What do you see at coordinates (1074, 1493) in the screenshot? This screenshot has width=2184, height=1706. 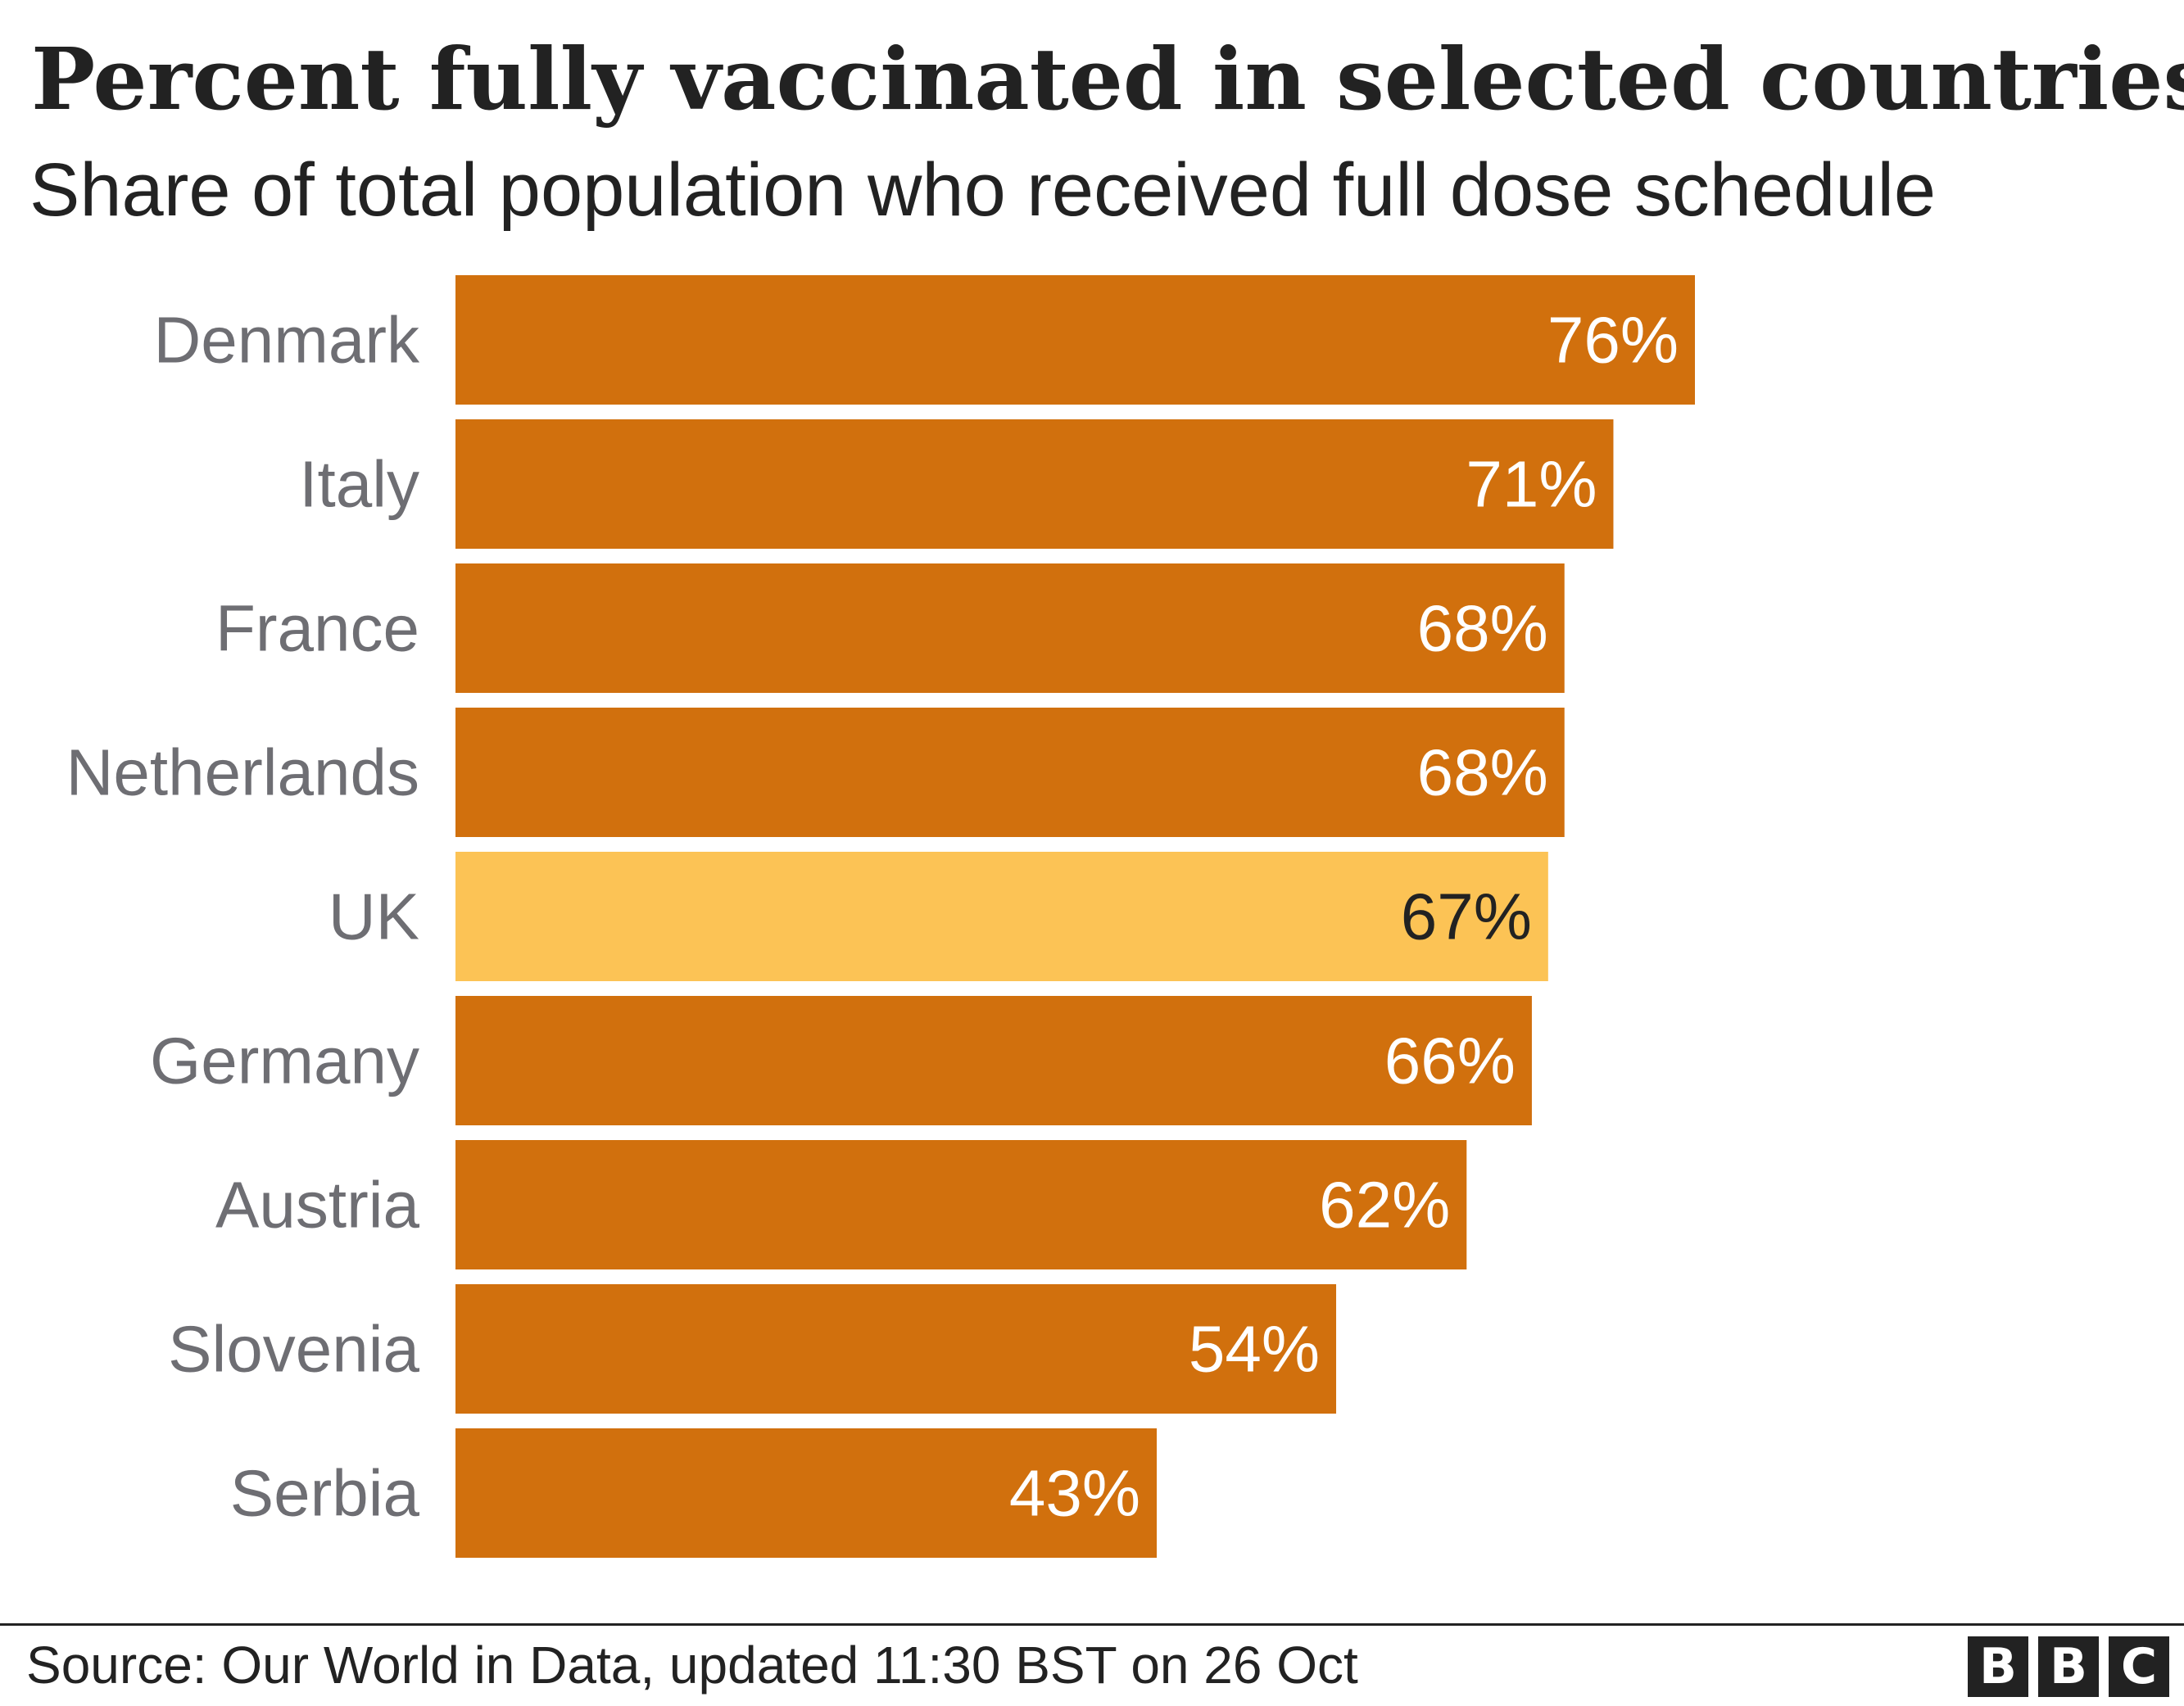 I see `value-label-serbia: 43%` at bounding box center [1074, 1493].